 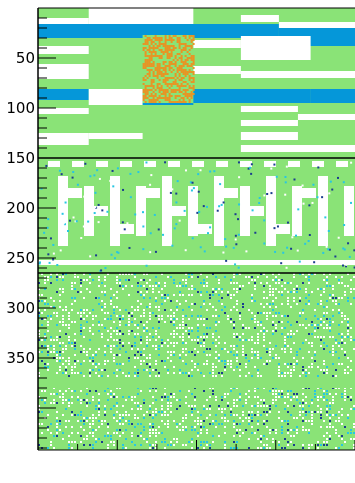 What do you see at coordinates (20, 208) in the screenshot?
I see `y-tick-label-200: 200` at bounding box center [20, 208].